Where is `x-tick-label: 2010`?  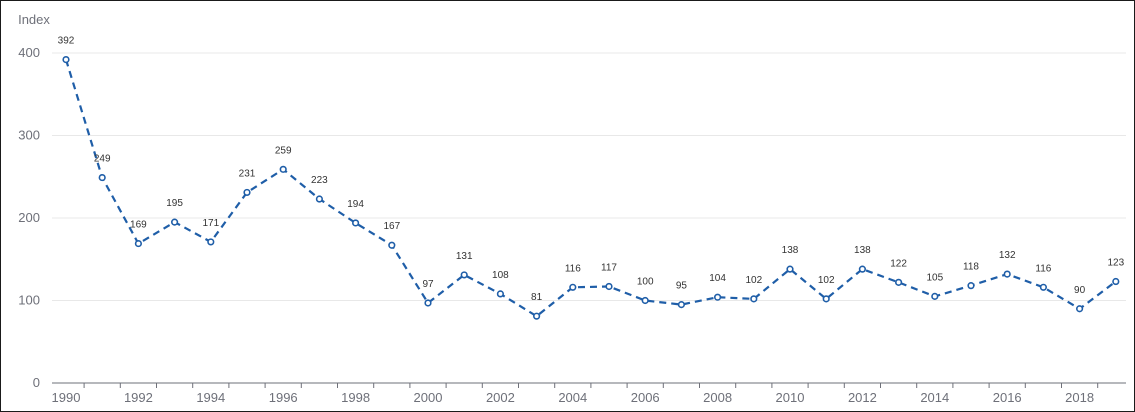 x-tick-label: 2010 is located at coordinates (790, 397).